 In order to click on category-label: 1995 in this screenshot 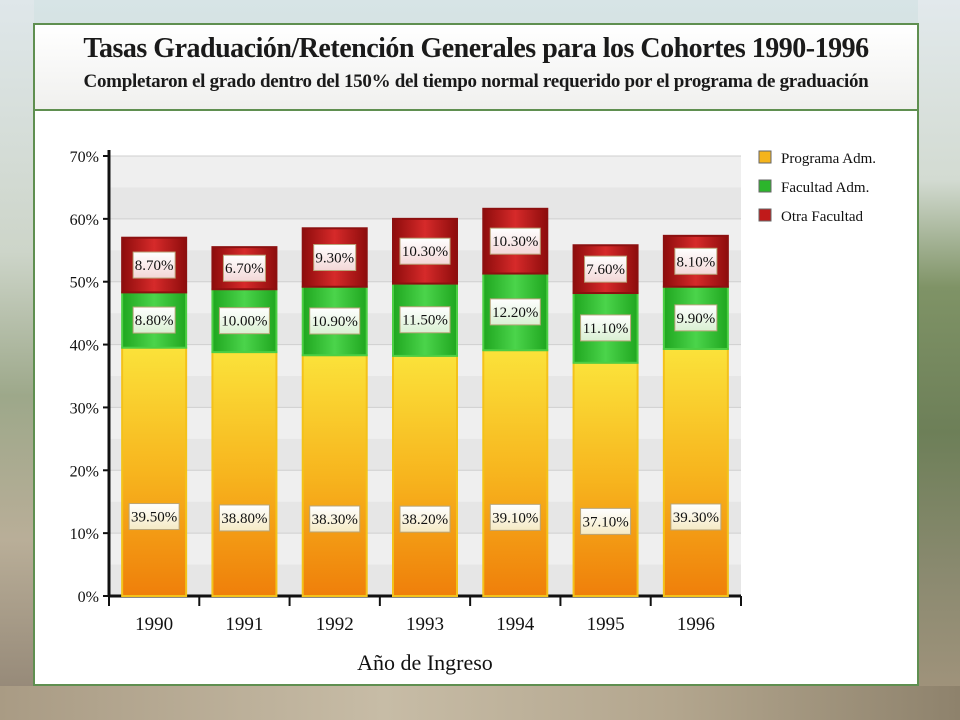, I will do `click(606, 624)`.